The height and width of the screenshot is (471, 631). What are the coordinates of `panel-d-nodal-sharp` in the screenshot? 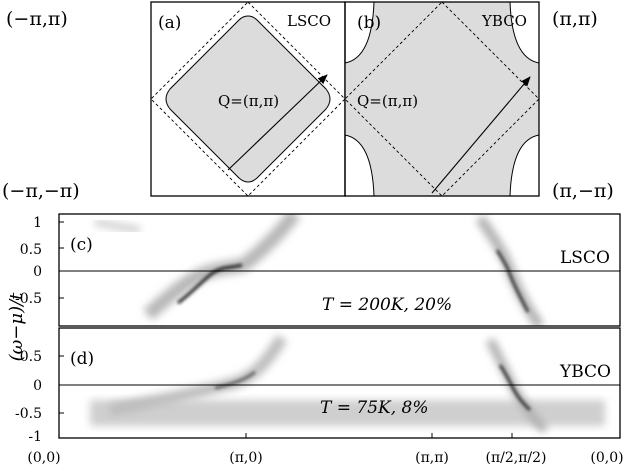 It's located at (514, 387).